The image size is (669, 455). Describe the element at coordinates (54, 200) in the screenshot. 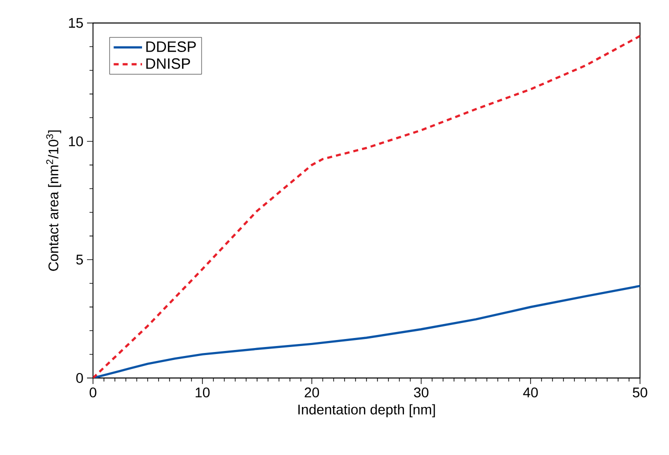

I see `y-axis-title: Contact area [nm$^{2}$/10$^{3}$]` at that location.